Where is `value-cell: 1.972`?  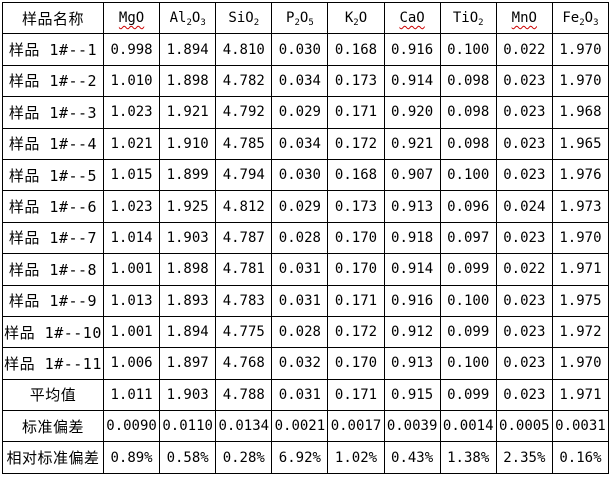
value-cell: 1.972 is located at coordinates (580, 332).